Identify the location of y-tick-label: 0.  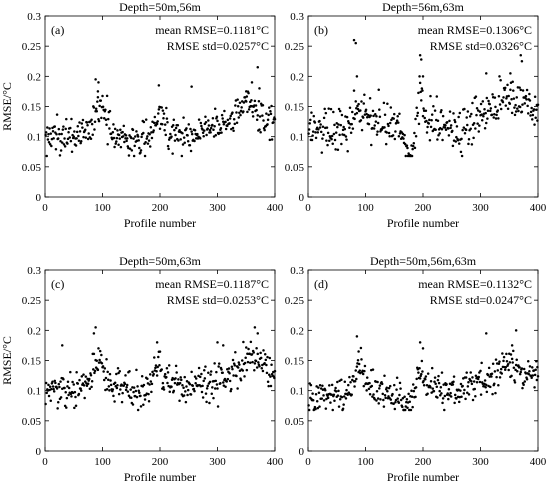
(39, 198).